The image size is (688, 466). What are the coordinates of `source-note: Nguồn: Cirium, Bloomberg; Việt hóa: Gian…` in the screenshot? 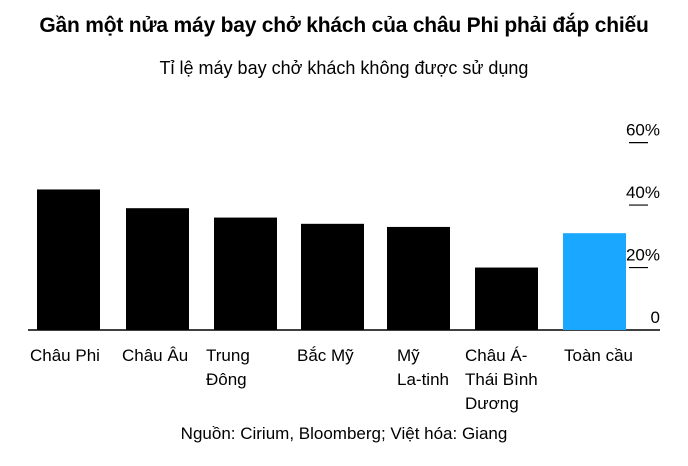 It's located at (344, 433).